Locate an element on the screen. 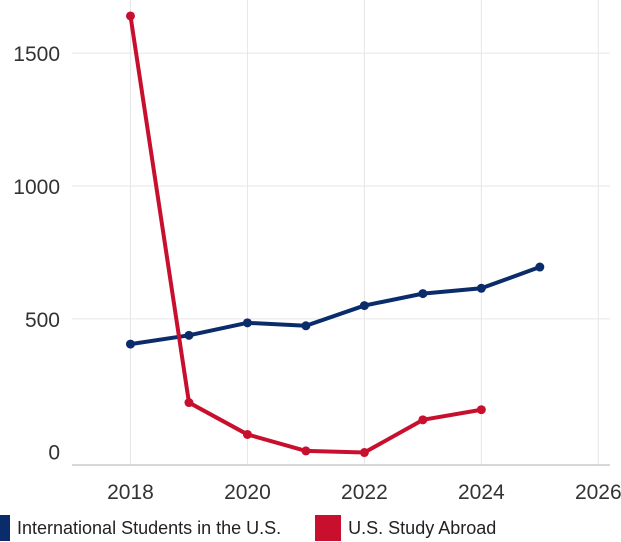 The width and height of the screenshot is (621, 542). x-tick-label: 2018 is located at coordinates (130, 492).